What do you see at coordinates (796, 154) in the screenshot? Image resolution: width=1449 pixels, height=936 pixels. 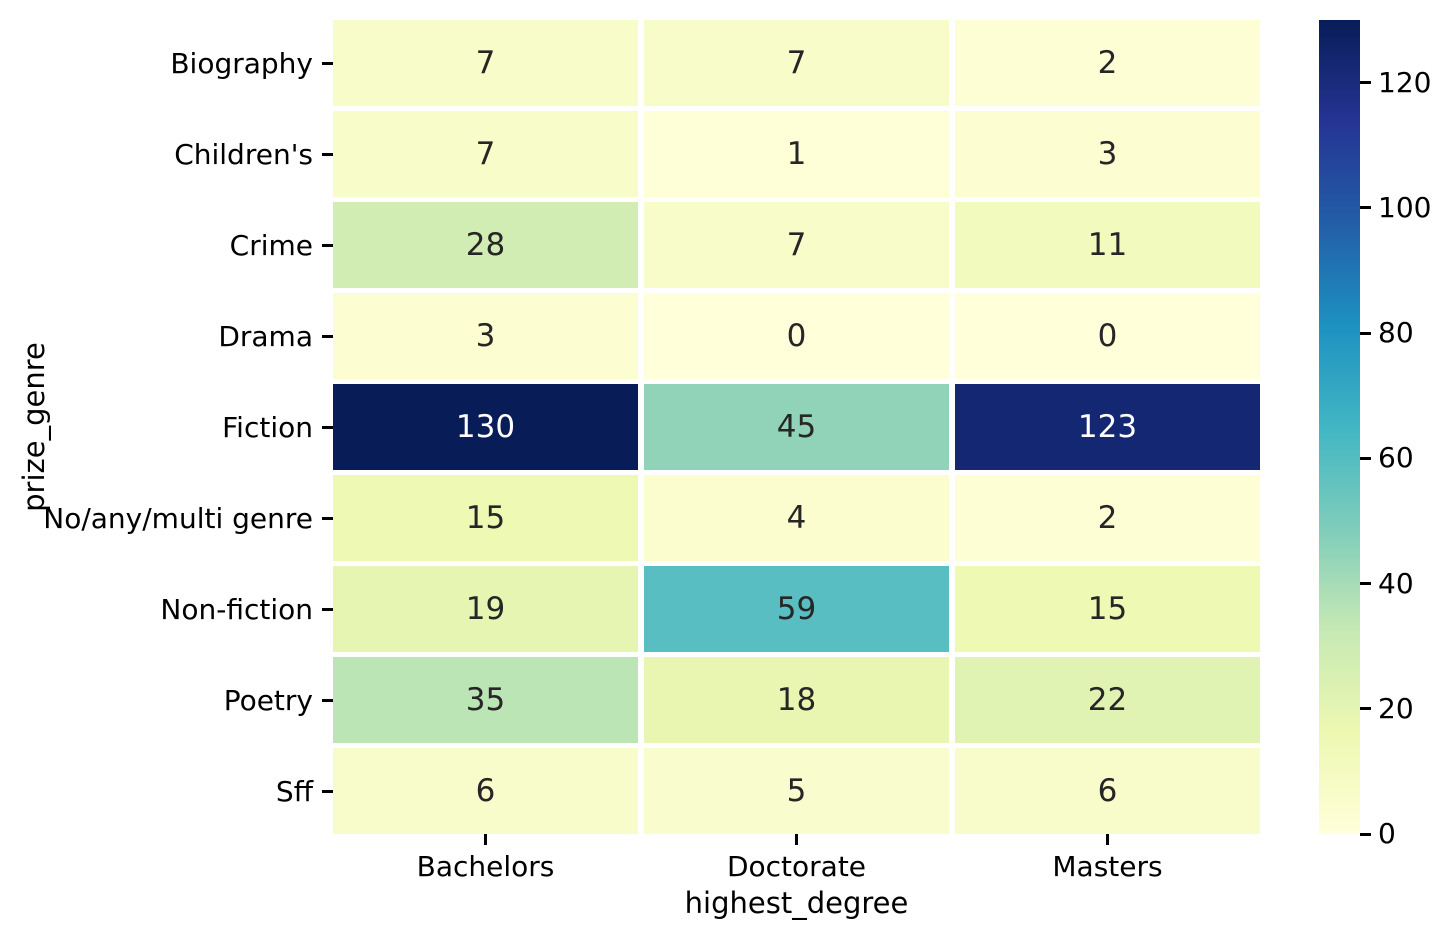 I see `heatmap-cell: 1` at bounding box center [796, 154].